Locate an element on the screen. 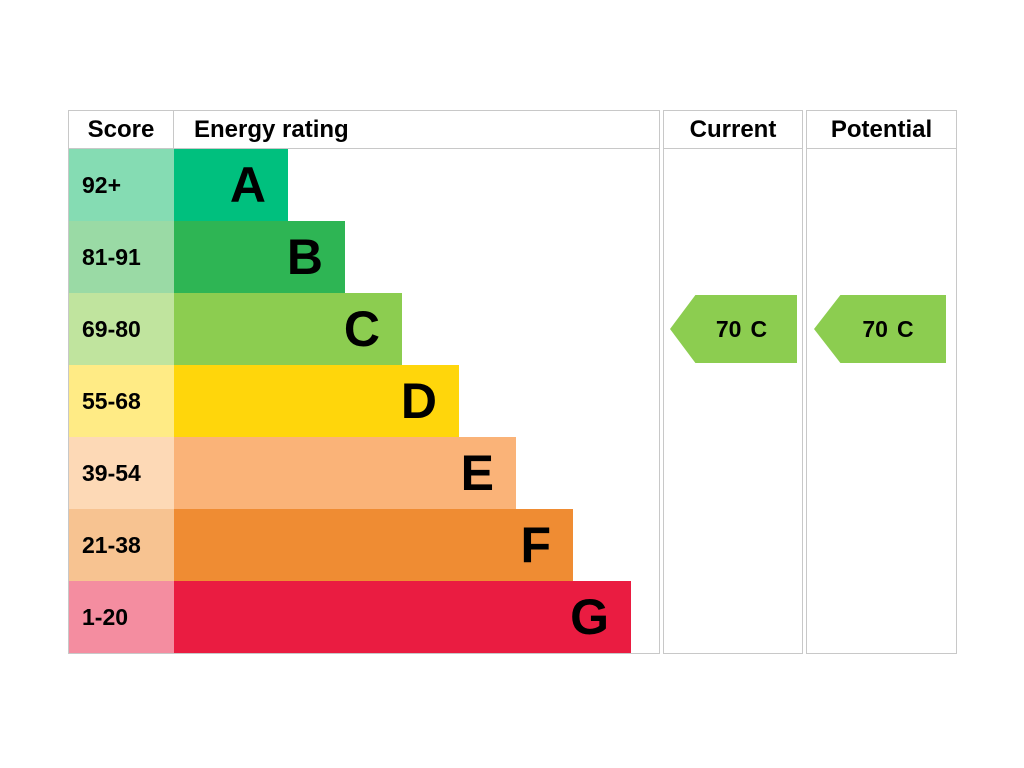 Image resolution: width=1024 pixels, height=768 pixels. rating-bar-c: C is located at coordinates (288, 329).